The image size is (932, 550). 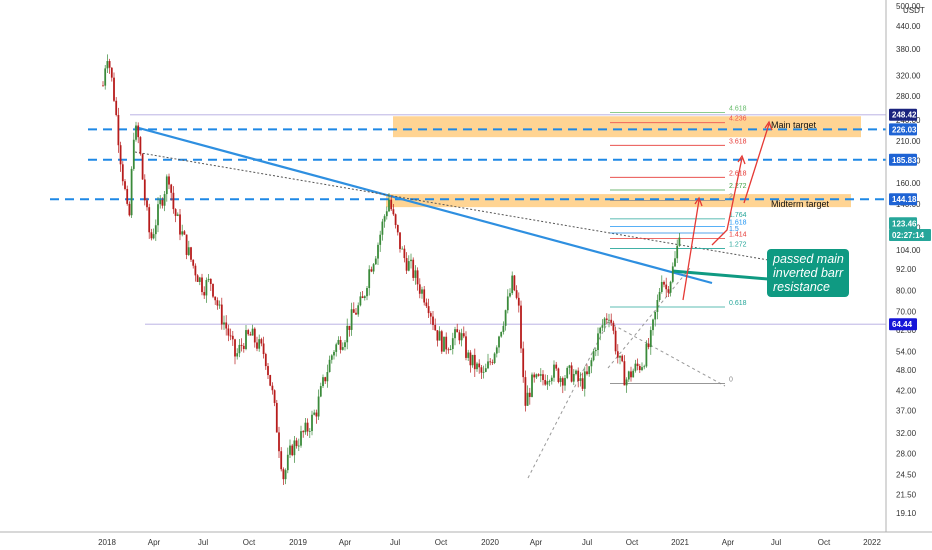 What do you see at coordinates (666, 354) in the screenshot?
I see `support-diag-down` at bounding box center [666, 354].